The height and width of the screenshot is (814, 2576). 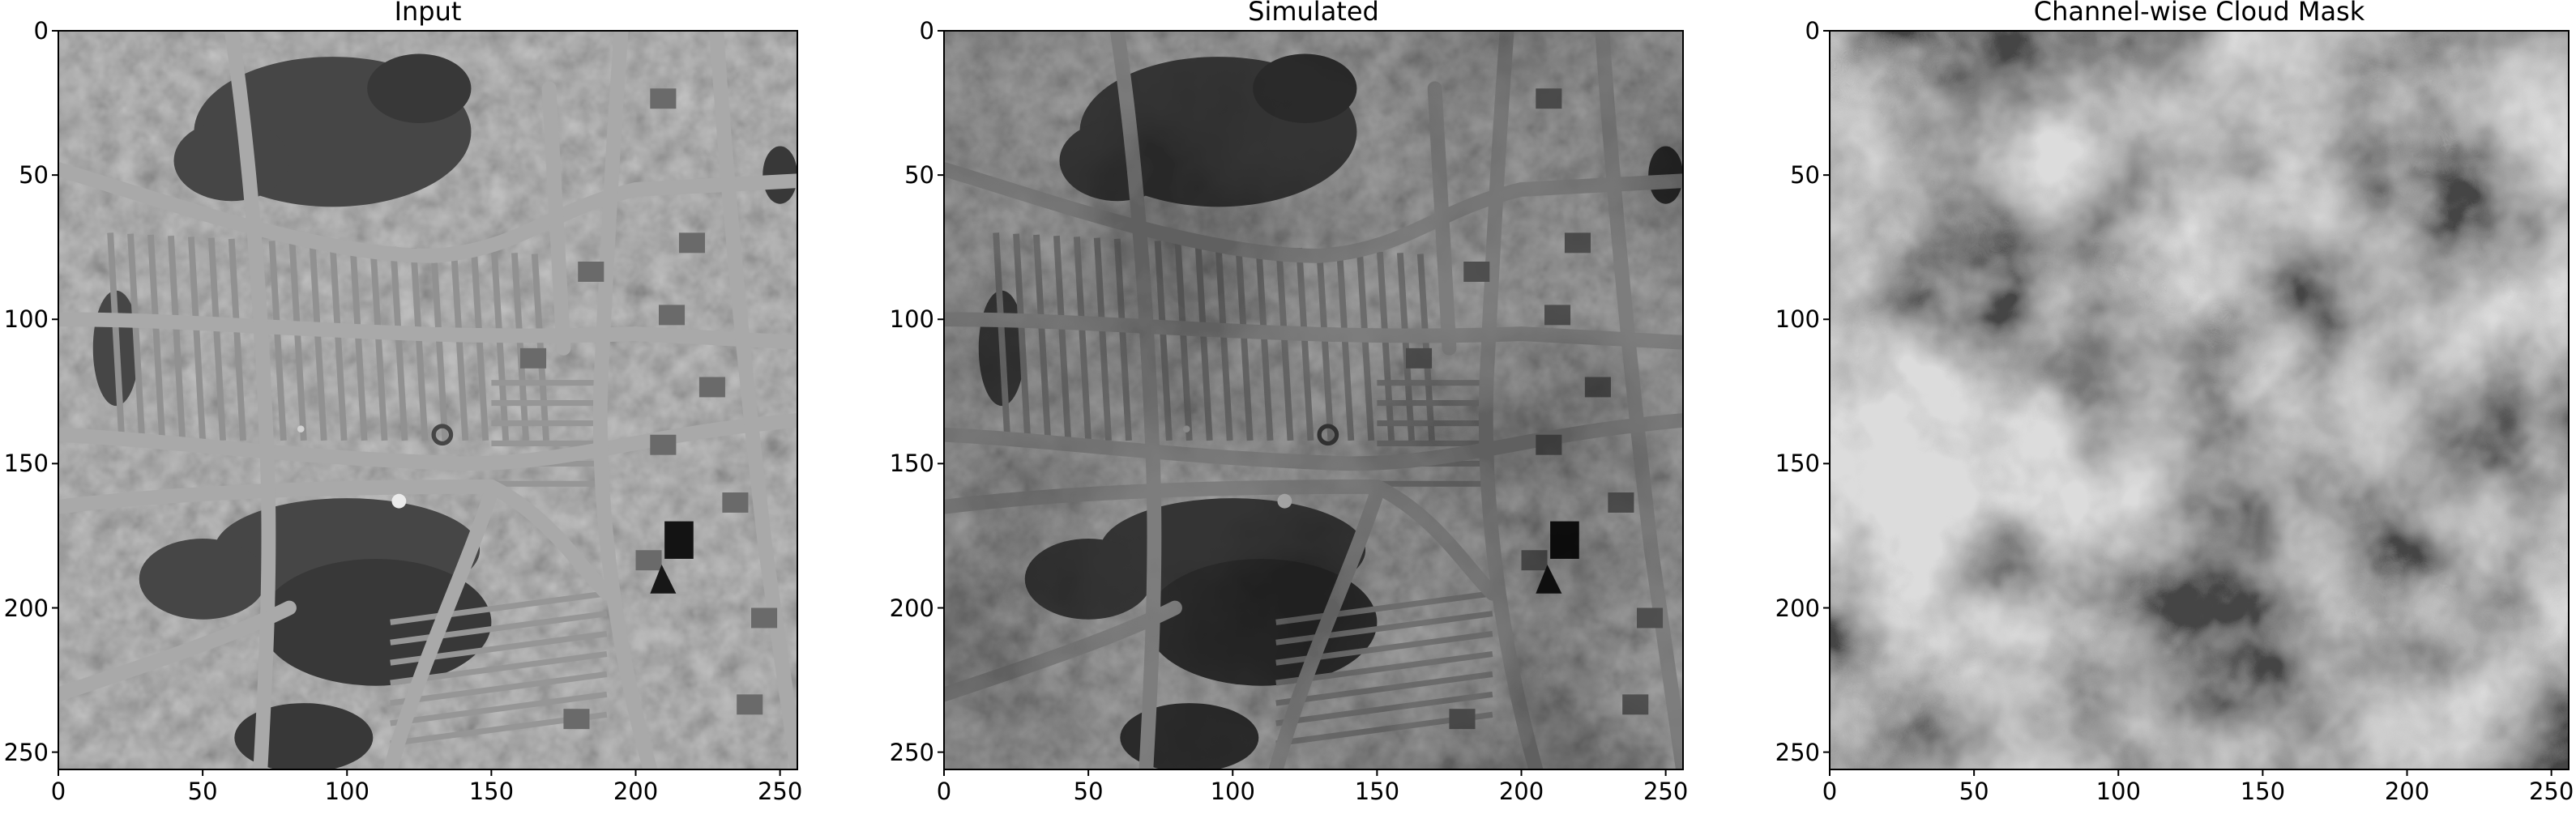 I want to click on panel-title-cloud-mask: Channel-wise Cloud Mask, so click(x=2199, y=14).